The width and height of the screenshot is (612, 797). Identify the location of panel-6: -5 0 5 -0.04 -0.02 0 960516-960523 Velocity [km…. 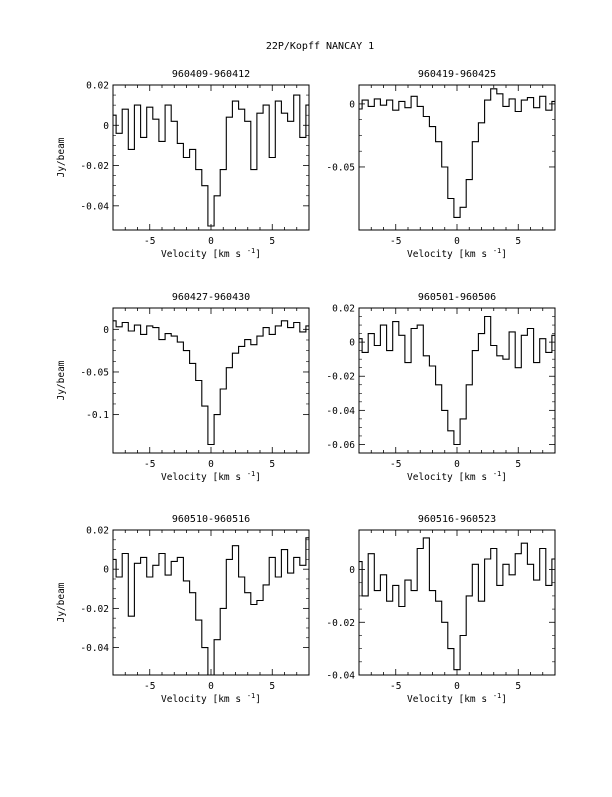
(441, 609).